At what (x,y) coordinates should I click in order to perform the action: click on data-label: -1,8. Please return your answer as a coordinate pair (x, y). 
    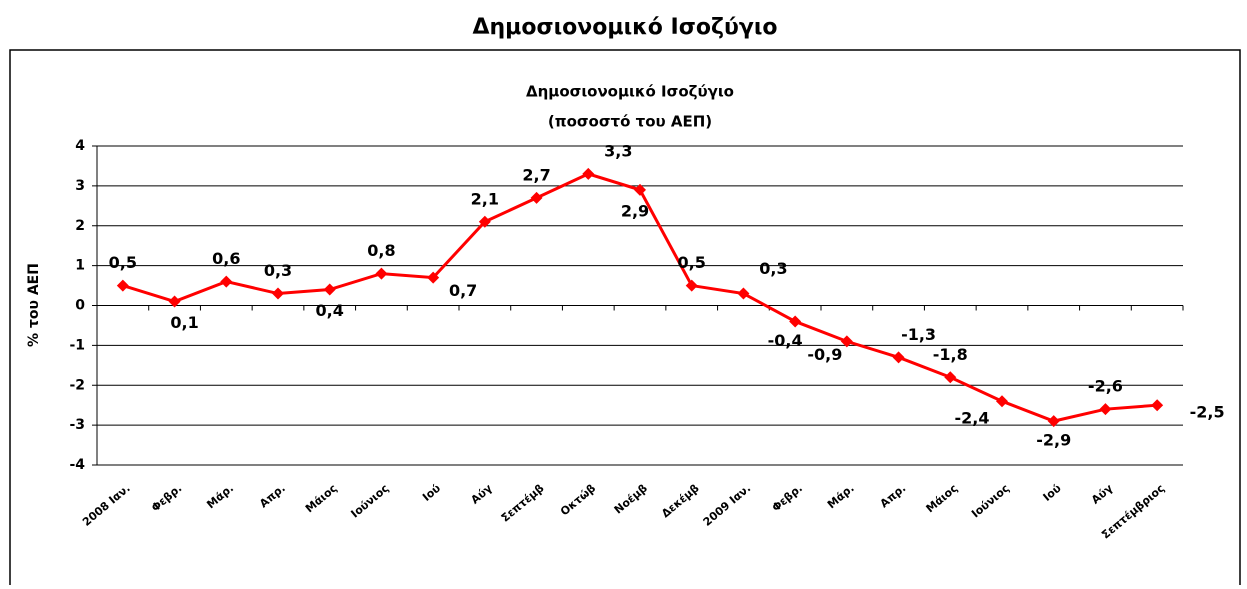
    Looking at the image, I should click on (950, 354).